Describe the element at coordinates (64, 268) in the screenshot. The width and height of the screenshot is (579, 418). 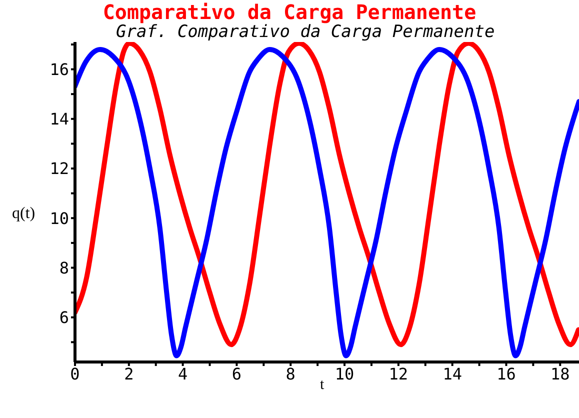
I see `y-tick-label: 8` at that location.